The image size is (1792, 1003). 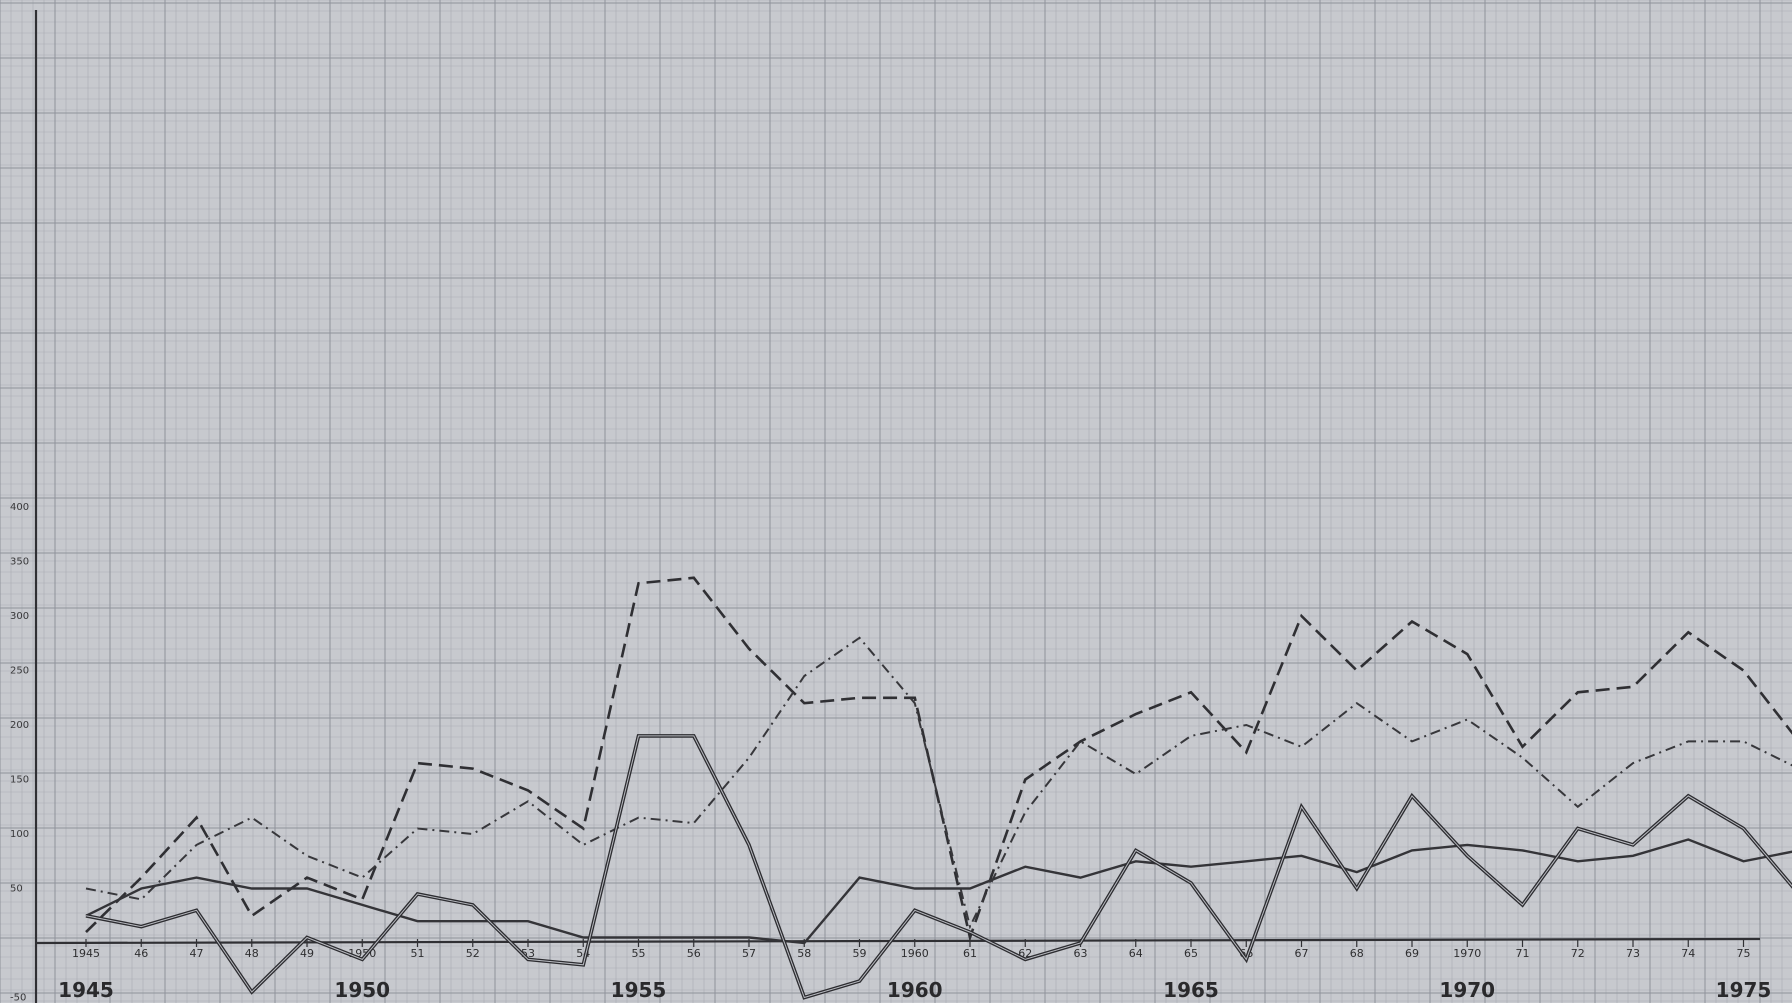 I want to click on x-tick-label-small: 1960, so click(x=915, y=953).